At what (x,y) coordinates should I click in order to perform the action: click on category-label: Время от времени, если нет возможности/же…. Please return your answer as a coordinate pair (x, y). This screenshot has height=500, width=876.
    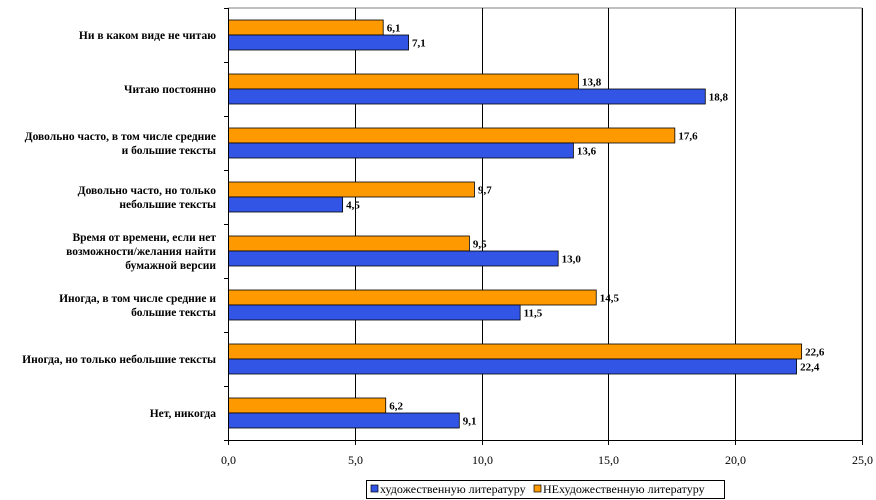
    Looking at the image, I should click on (141, 252).